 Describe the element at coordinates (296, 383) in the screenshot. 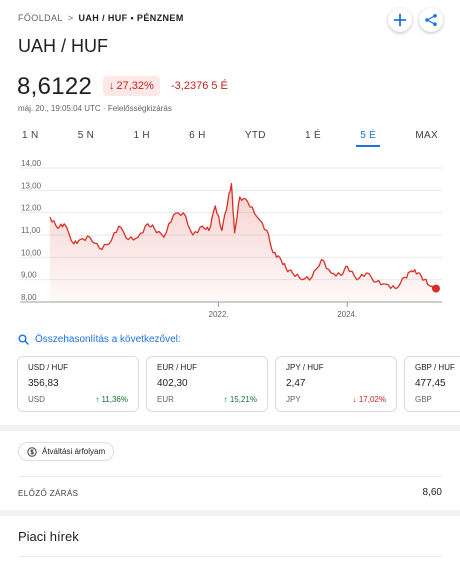

I see `card-value: 2,47` at that location.